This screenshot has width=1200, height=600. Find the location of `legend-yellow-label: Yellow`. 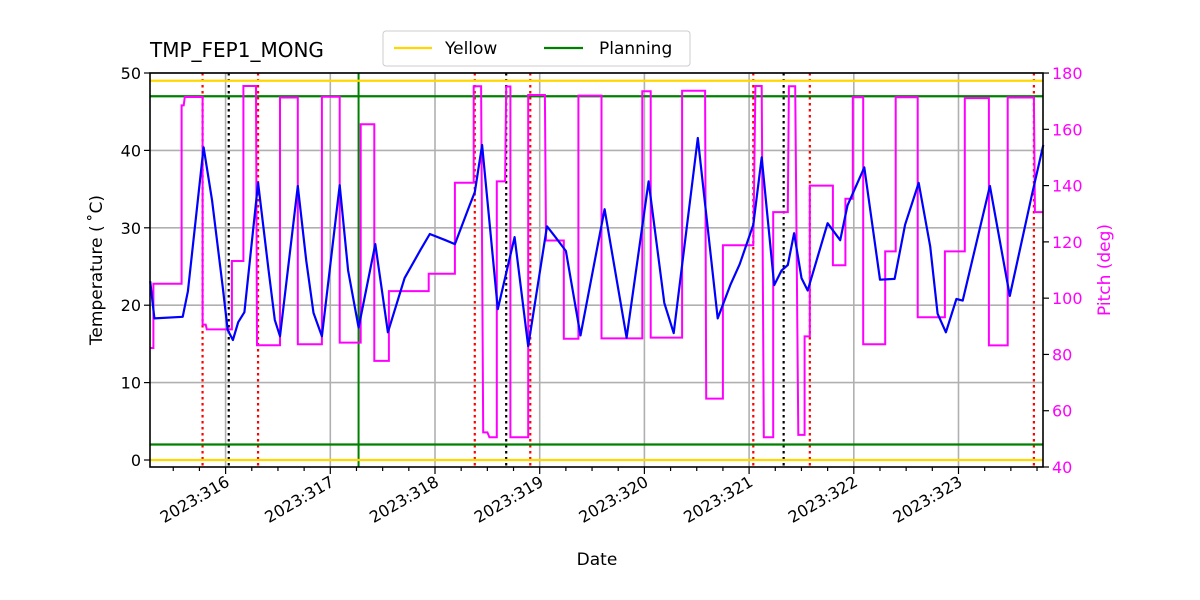

legend-yellow-label: Yellow is located at coordinates (470, 49).